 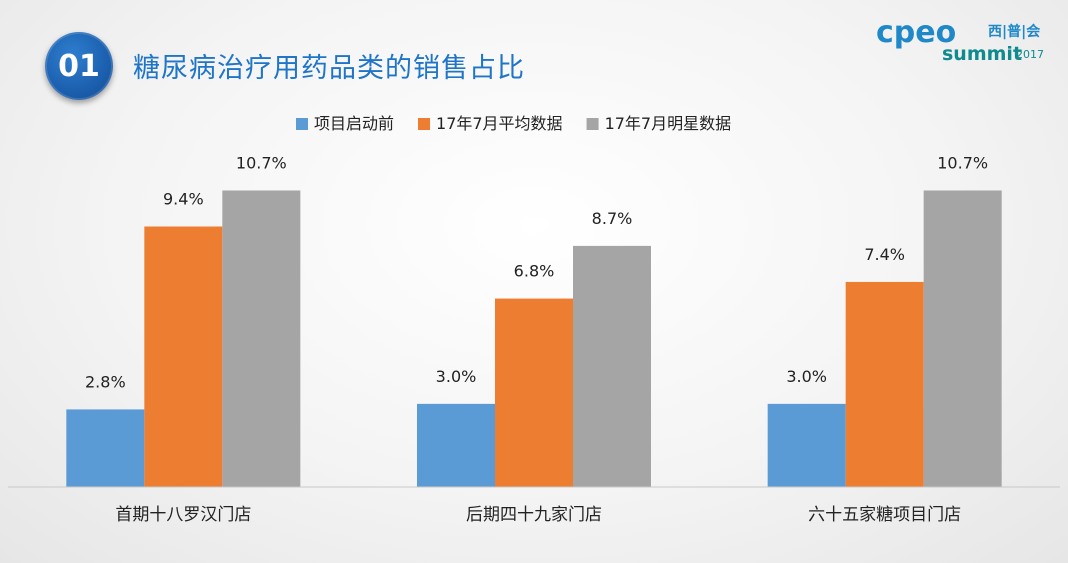 What do you see at coordinates (668, 123) in the screenshot?
I see `legend-label: 17年7月明星数据` at bounding box center [668, 123].